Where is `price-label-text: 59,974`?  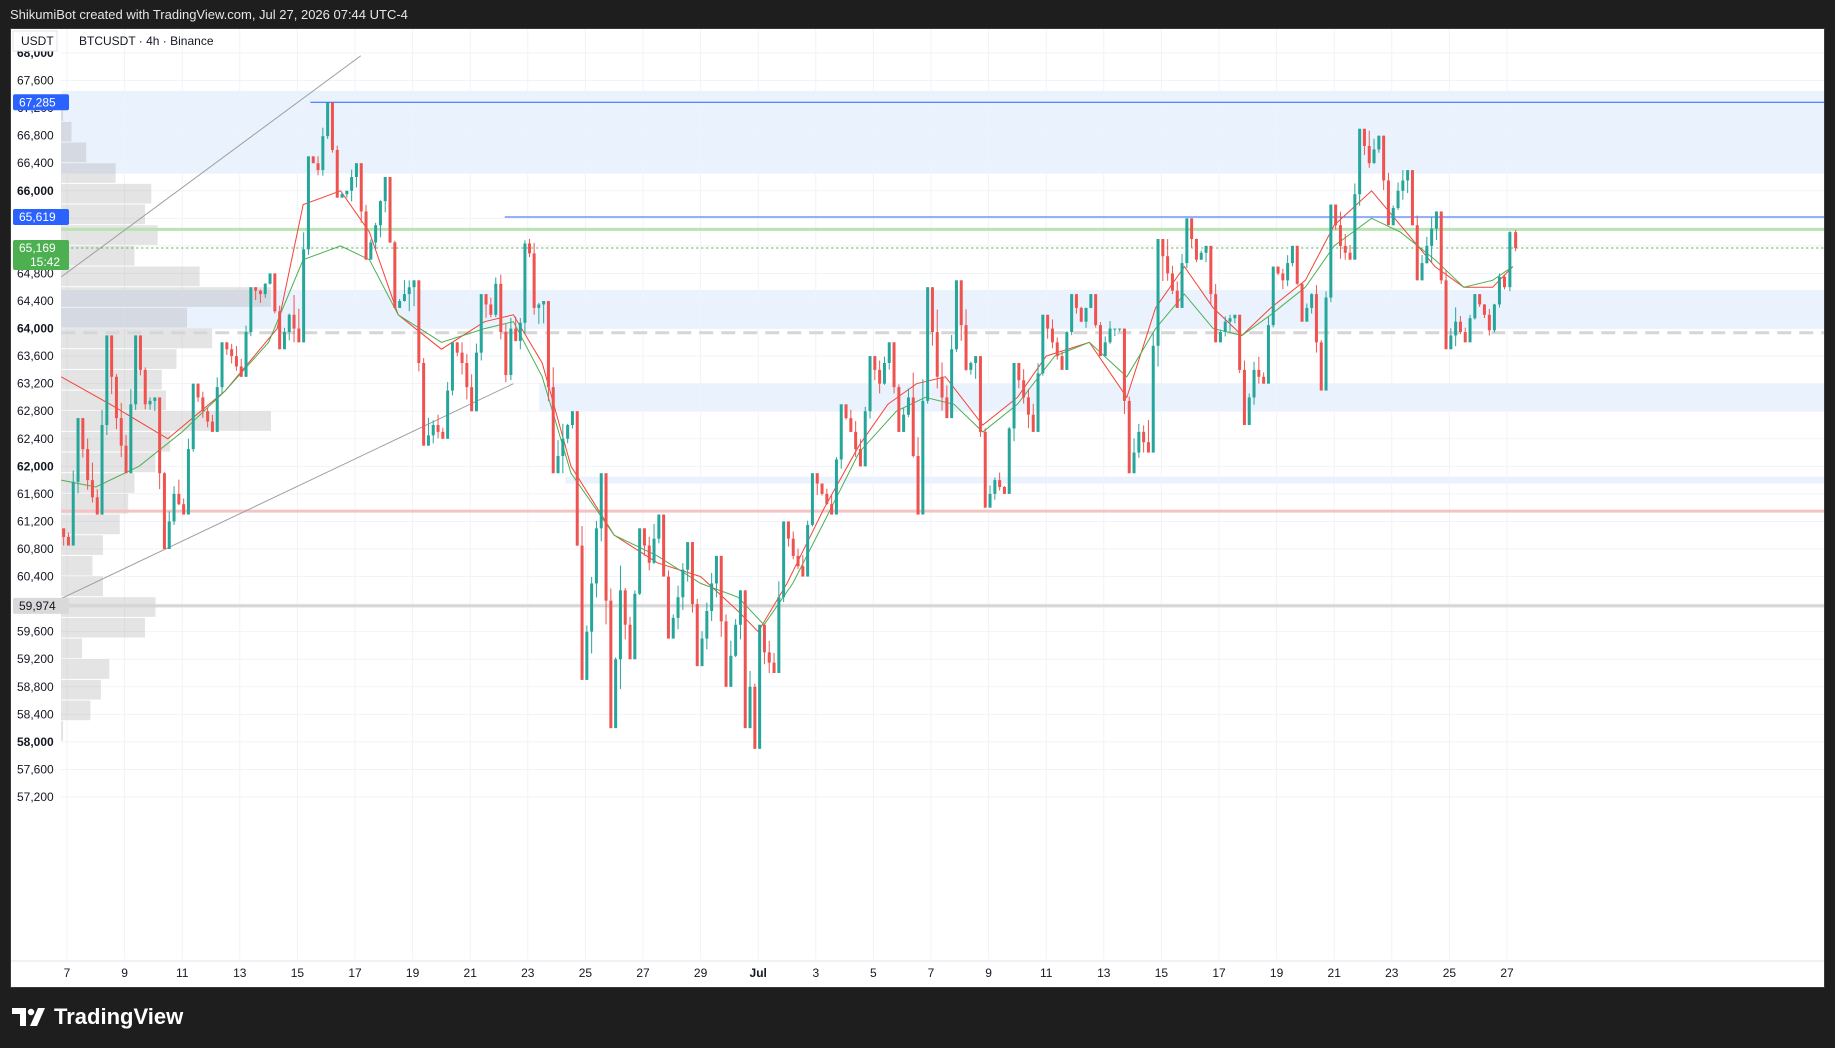 price-label-text: 59,974 is located at coordinates (37, 606).